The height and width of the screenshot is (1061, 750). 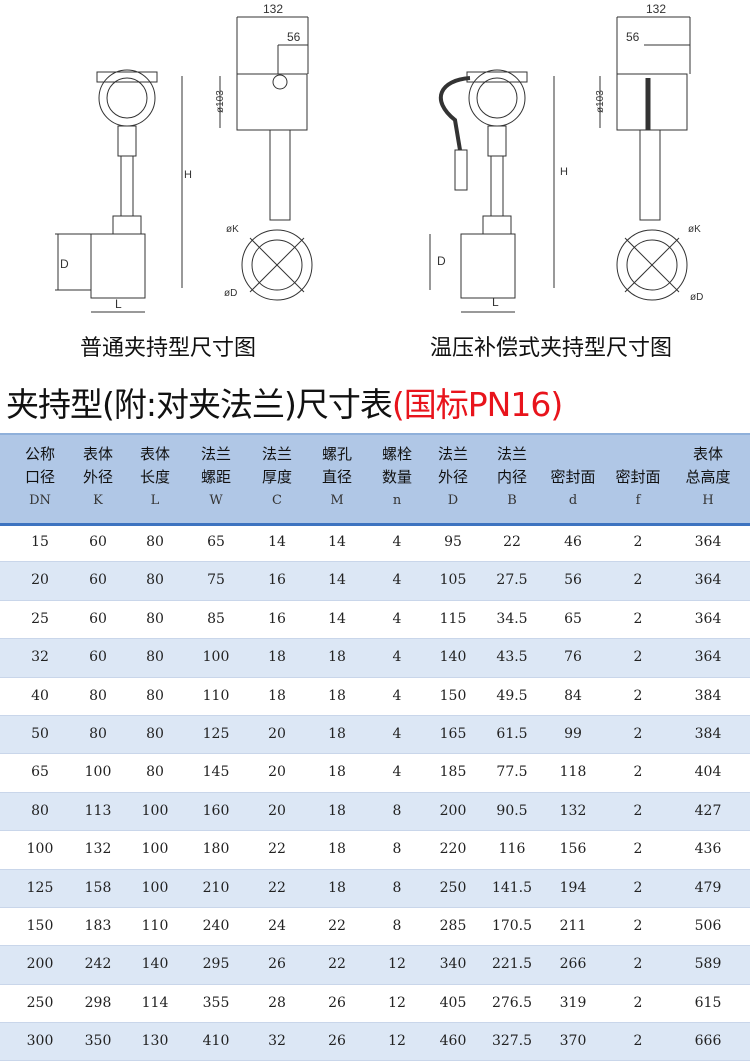 I want to click on table-cell: 210, so click(x=216, y=887).